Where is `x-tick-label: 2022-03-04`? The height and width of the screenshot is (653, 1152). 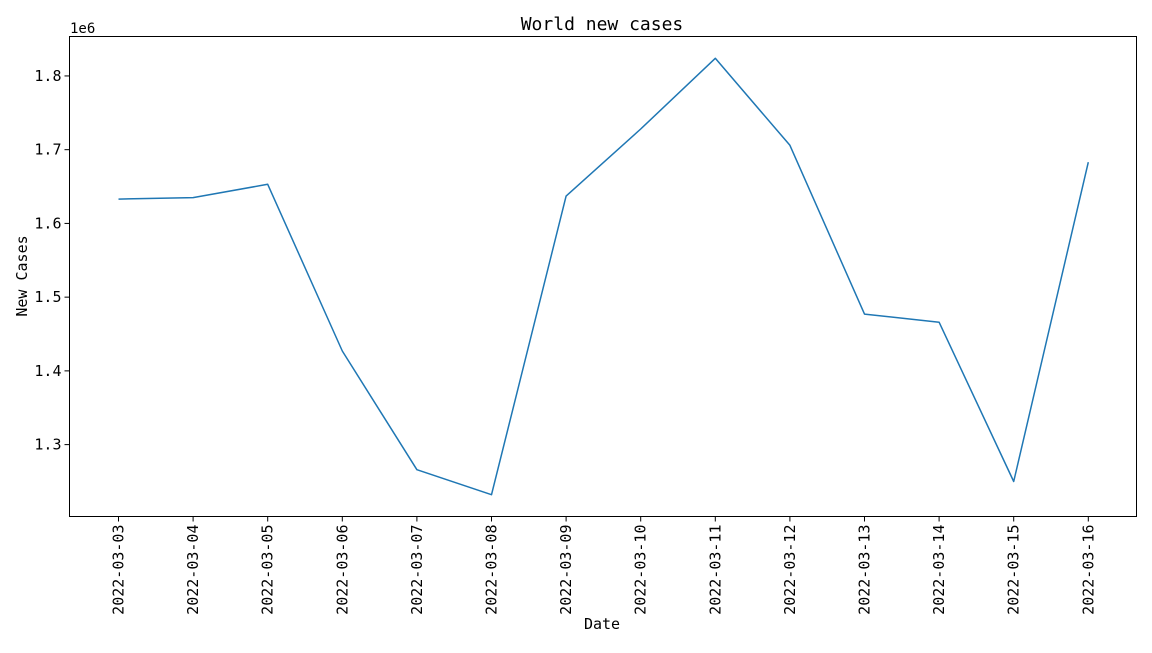 x-tick-label: 2022-03-04 is located at coordinates (193, 570).